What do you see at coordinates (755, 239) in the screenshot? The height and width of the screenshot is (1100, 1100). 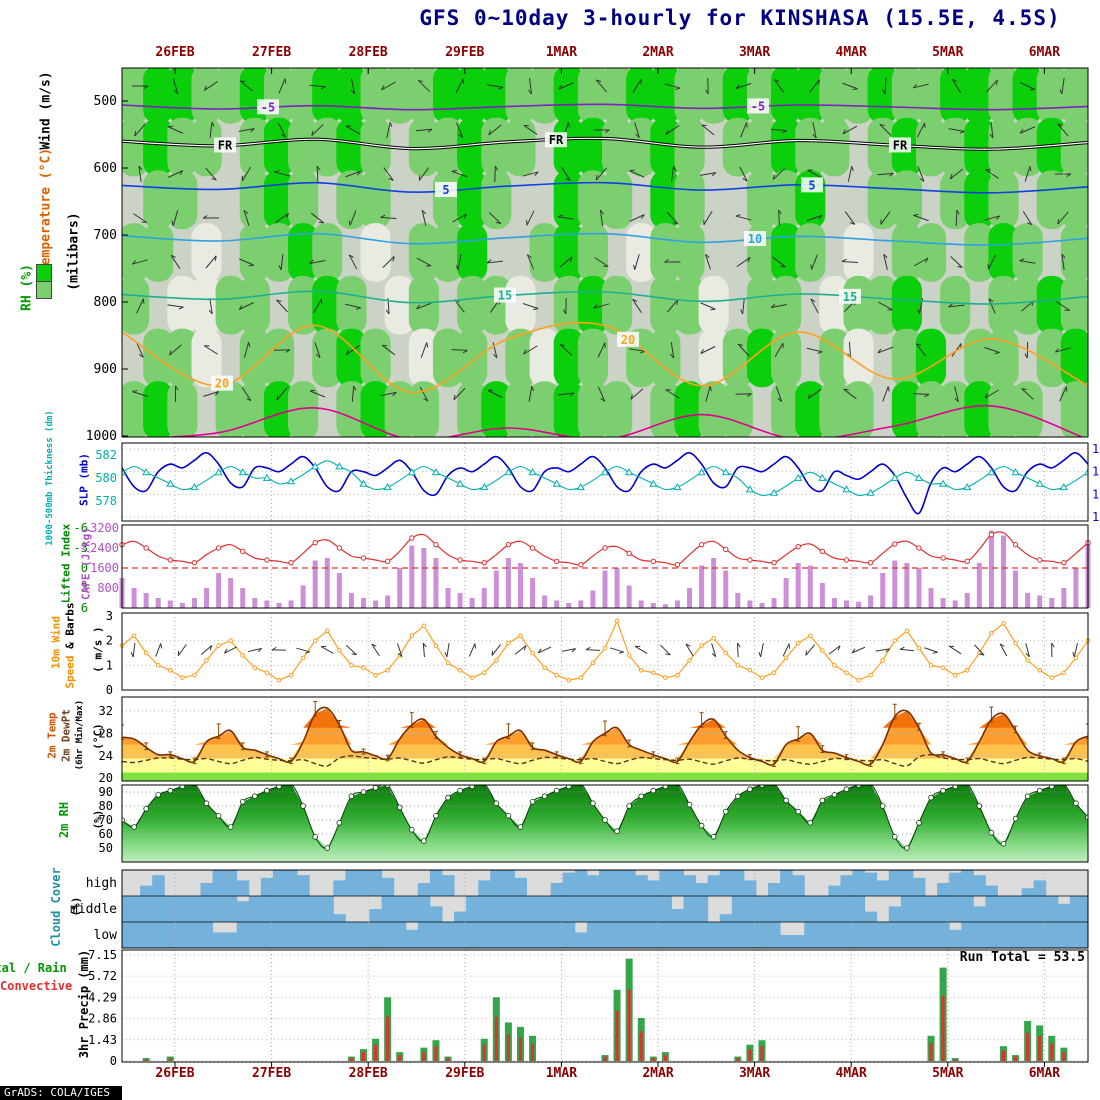 I see `contour-label-chip` at bounding box center [755, 239].